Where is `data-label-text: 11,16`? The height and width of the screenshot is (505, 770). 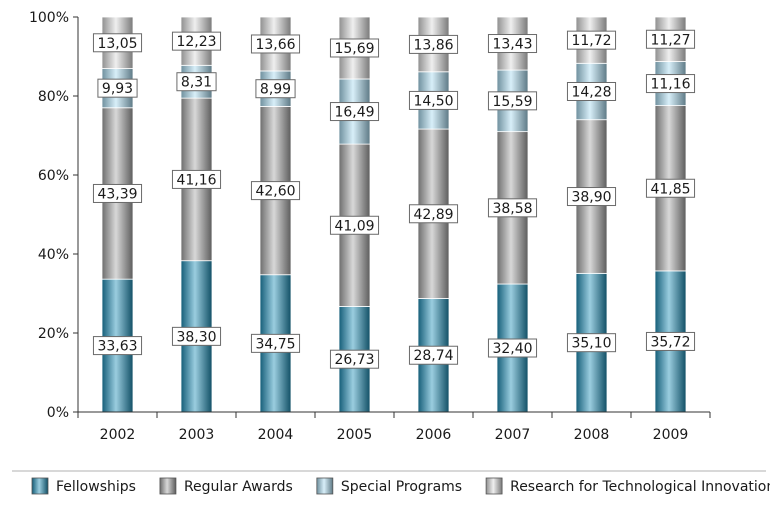 data-label-text: 11,16 is located at coordinates (670, 85).